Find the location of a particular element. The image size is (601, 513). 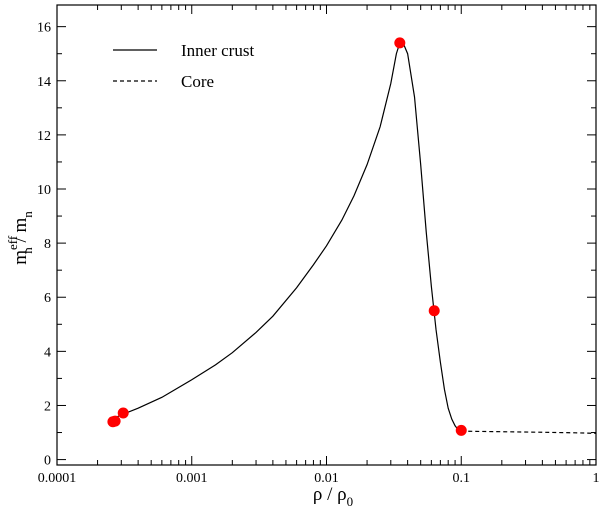

x-axis-title-main: ρ / ρ is located at coordinates (330, 494).